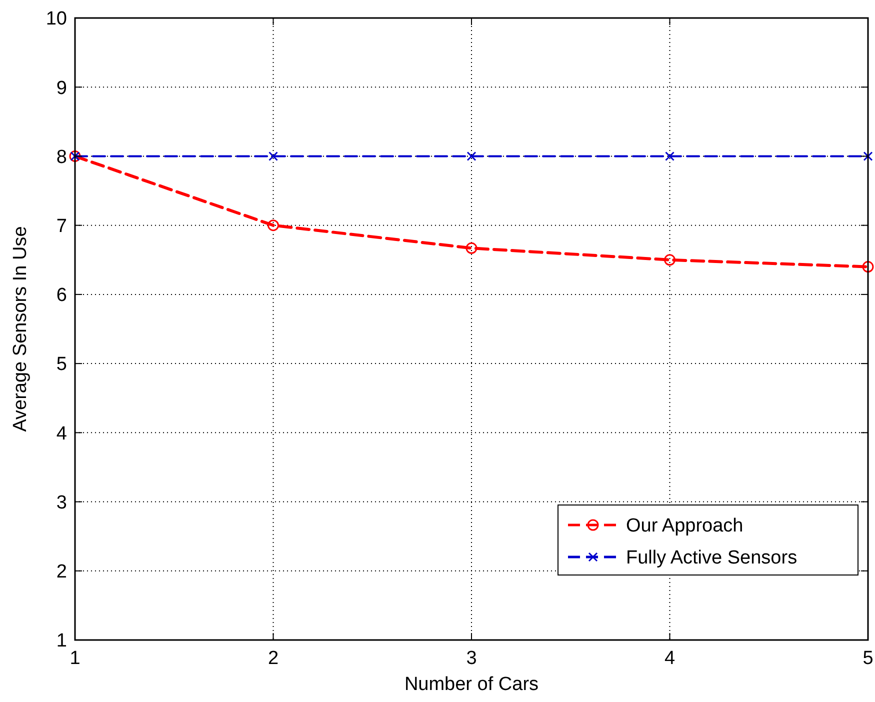 The height and width of the screenshot is (702, 875). Describe the element at coordinates (61, 503) in the screenshot. I see `y-tick-label: 3` at that location.